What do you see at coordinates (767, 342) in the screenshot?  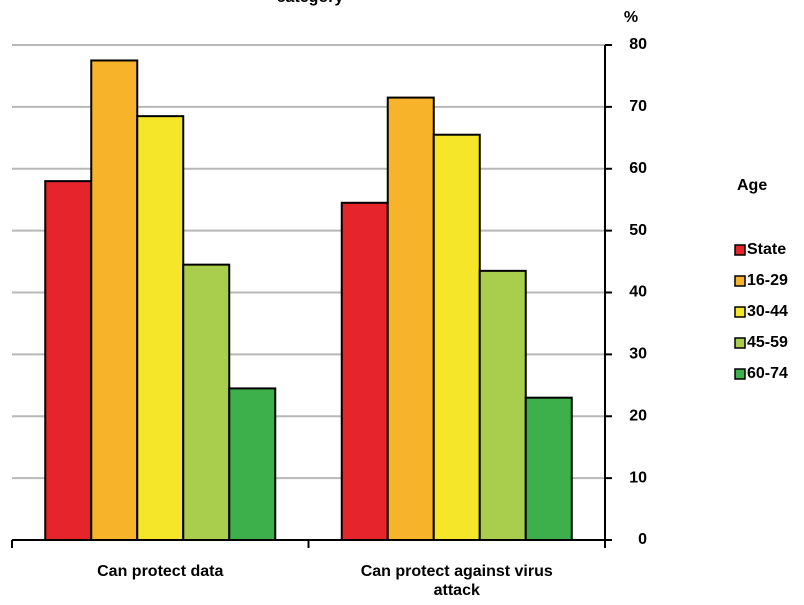 I see `legend-label: 45-59` at bounding box center [767, 342].